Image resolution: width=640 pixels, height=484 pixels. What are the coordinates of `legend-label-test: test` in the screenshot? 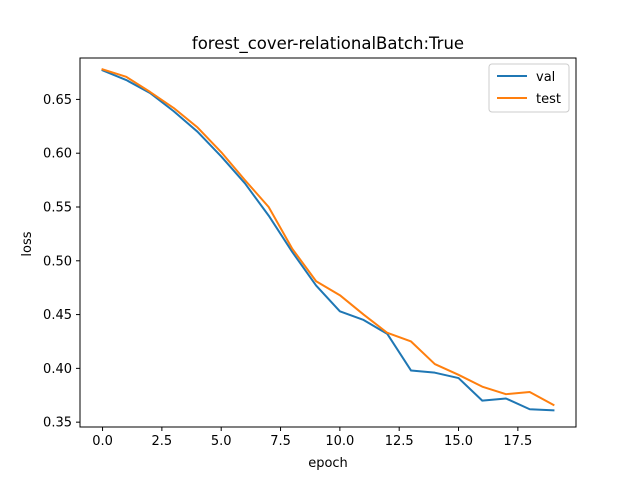 It's located at (548, 99).